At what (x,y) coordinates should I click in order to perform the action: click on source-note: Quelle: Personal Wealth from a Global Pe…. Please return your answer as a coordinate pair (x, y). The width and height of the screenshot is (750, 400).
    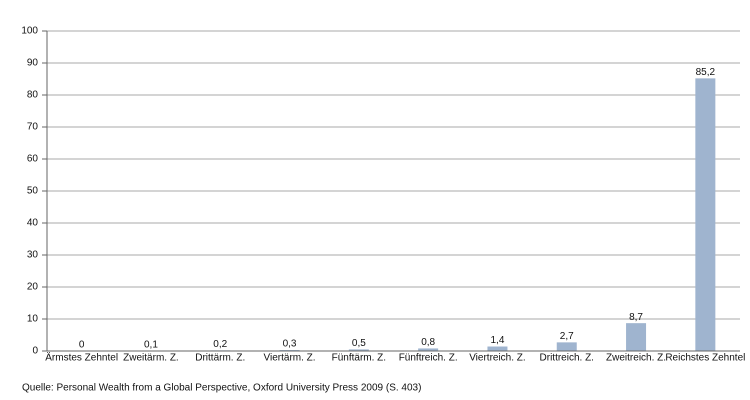
    Looking at the image, I should click on (221, 388).